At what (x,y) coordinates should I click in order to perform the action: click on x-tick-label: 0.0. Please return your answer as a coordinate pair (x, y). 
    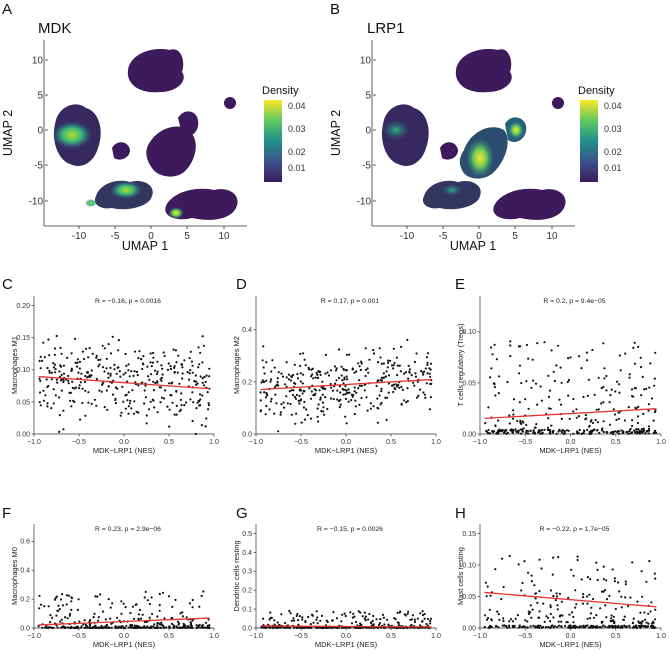
    Looking at the image, I should click on (346, 442).